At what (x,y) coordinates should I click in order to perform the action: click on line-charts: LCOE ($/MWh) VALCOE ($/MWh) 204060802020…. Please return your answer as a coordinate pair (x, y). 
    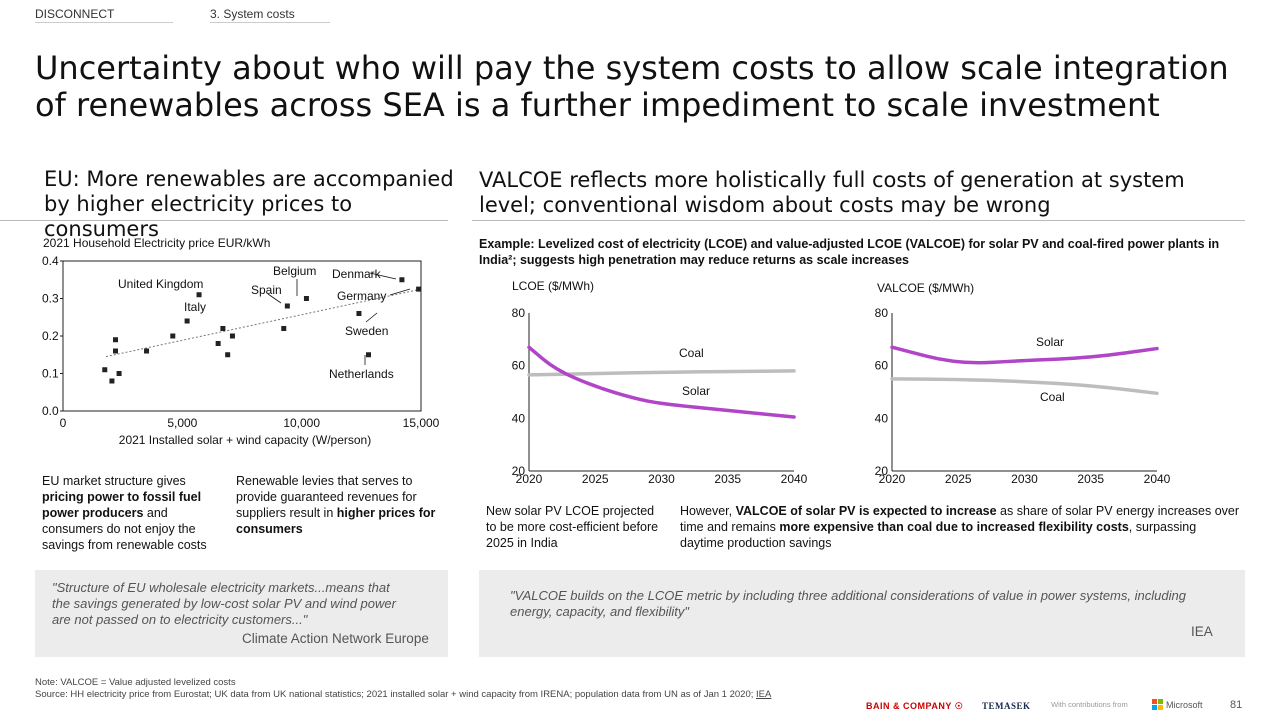
    Looking at the image, I should click on (841, 382).